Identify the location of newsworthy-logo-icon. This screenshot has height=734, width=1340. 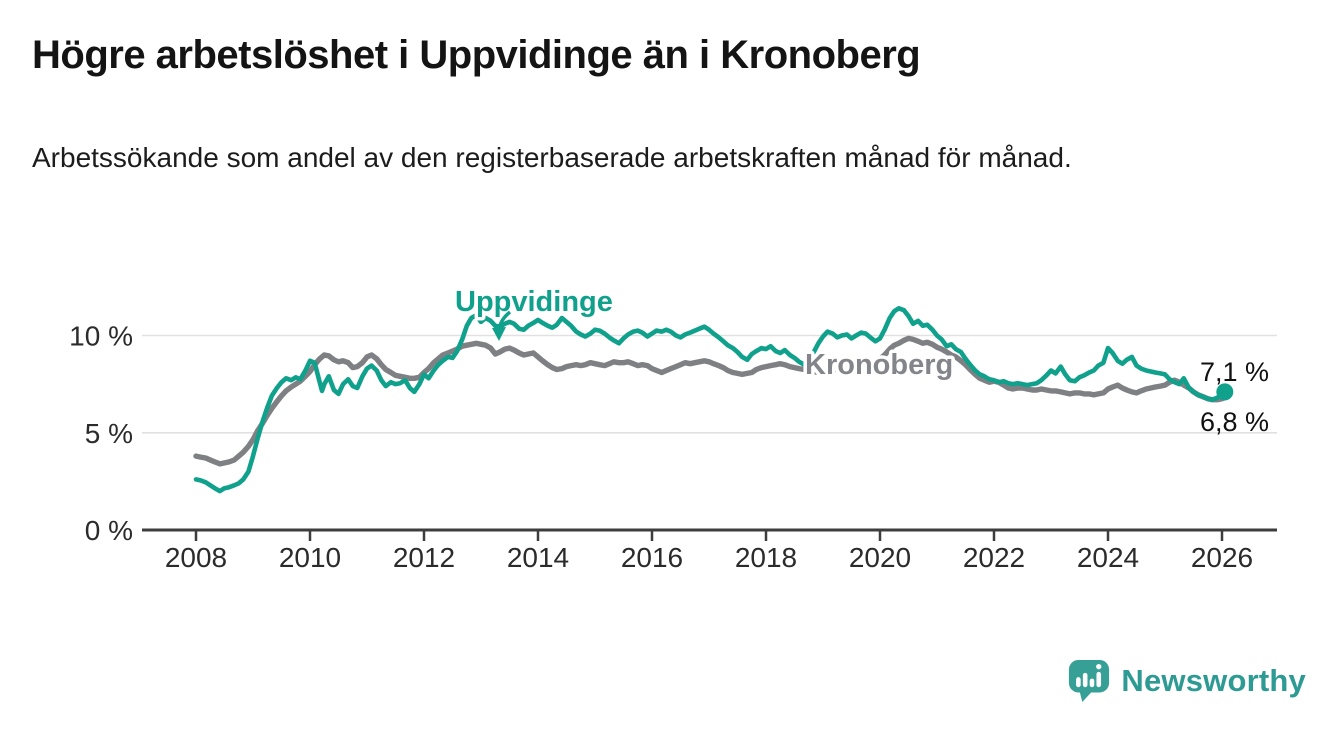
(1089, 681).